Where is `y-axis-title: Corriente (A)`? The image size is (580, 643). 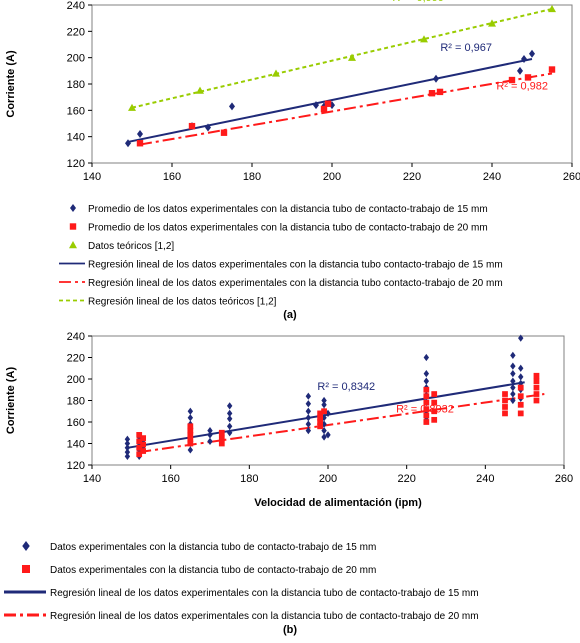
y-axis-title: Corriente (A) is located at coordinates (11, 401).